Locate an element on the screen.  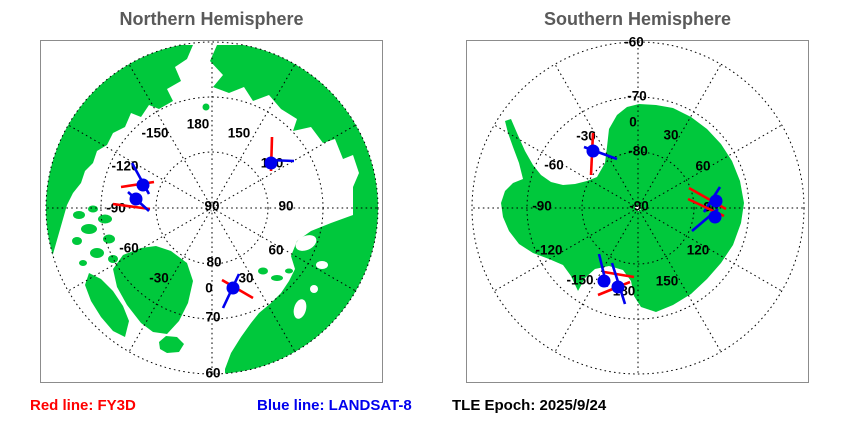
canadian-archipelago is located at coordinates (95, 235).